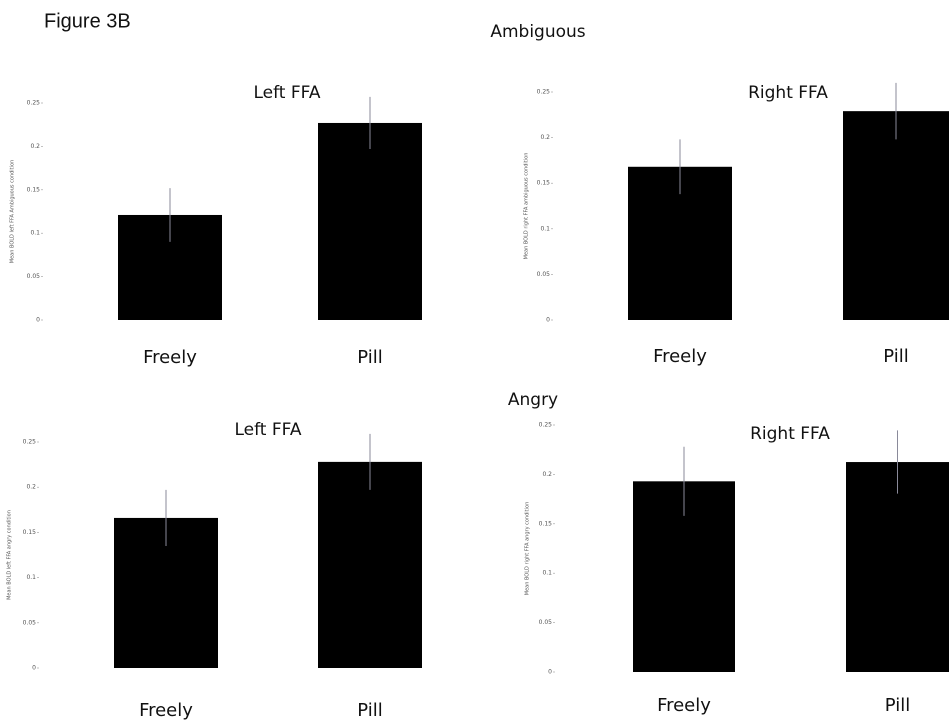 This screenshot has height=727, width=949. I want to click on y-axis-label: Mean BOLD right FFA ambiguous condition, so click(527, 206).